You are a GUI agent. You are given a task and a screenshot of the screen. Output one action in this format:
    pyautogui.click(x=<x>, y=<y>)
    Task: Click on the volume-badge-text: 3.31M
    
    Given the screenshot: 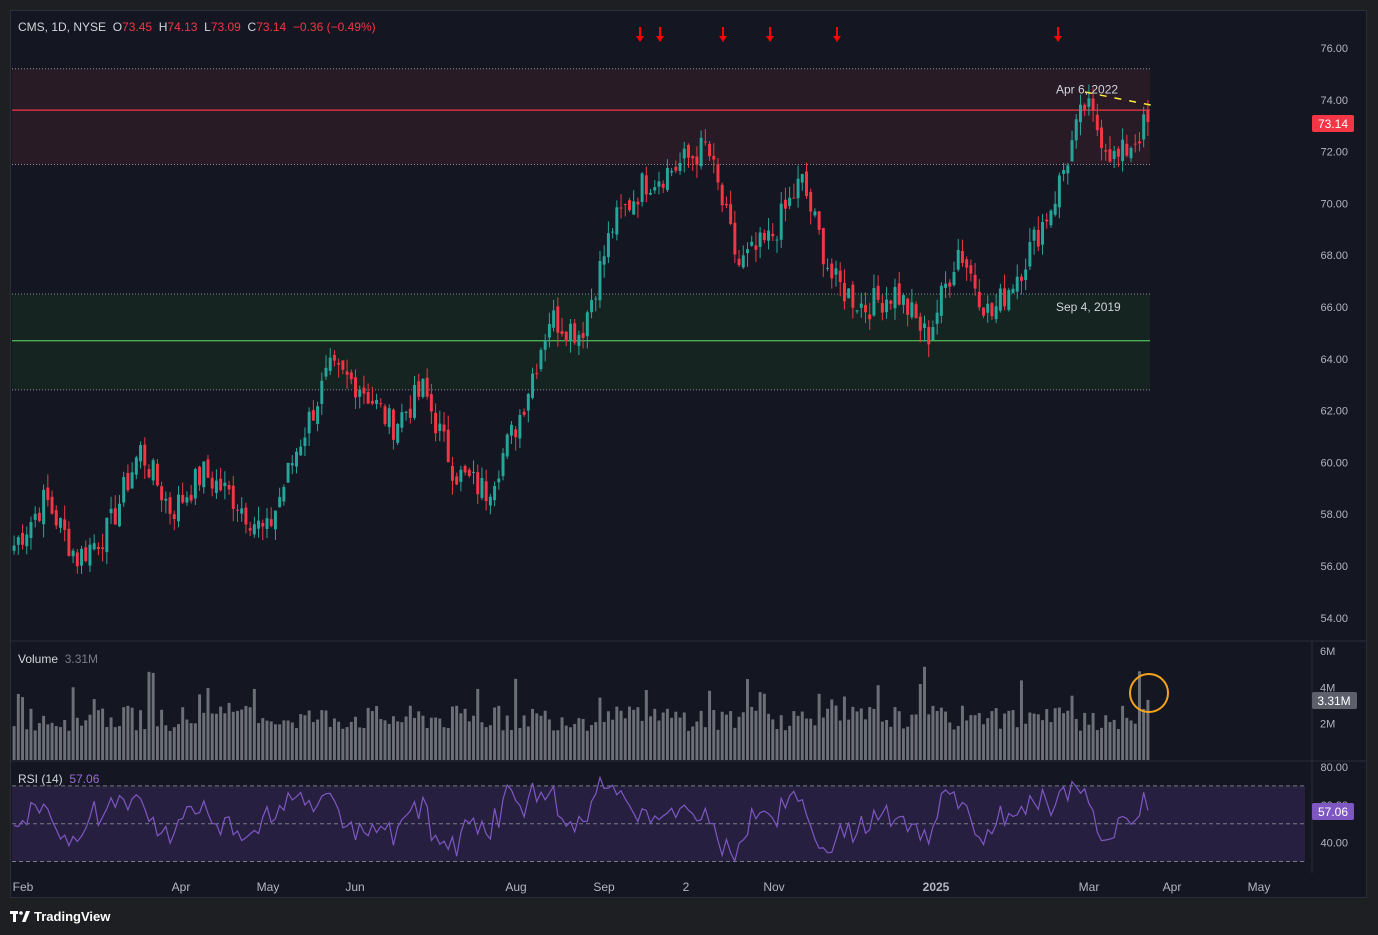 What is the action you would take?
    pyautogui.click(x=1333, y=701)
    